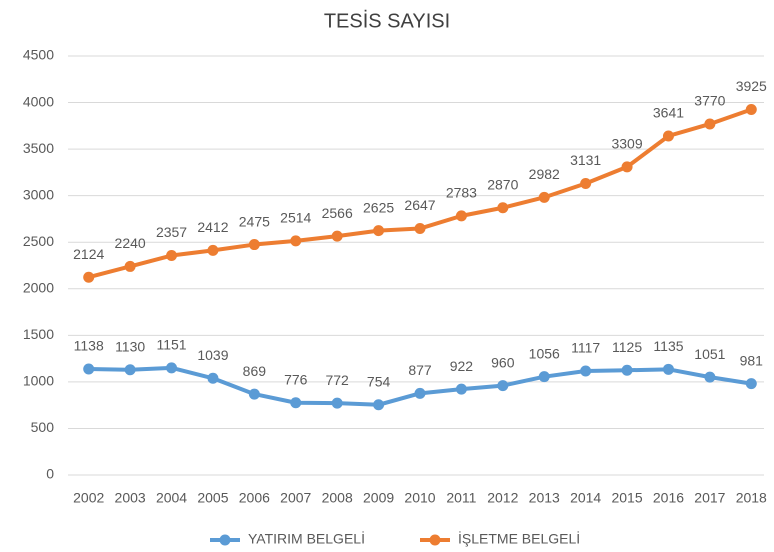 The height and width of the screenshot is (552, 774). I want to click on data-label: 1130, so click(130, 346).